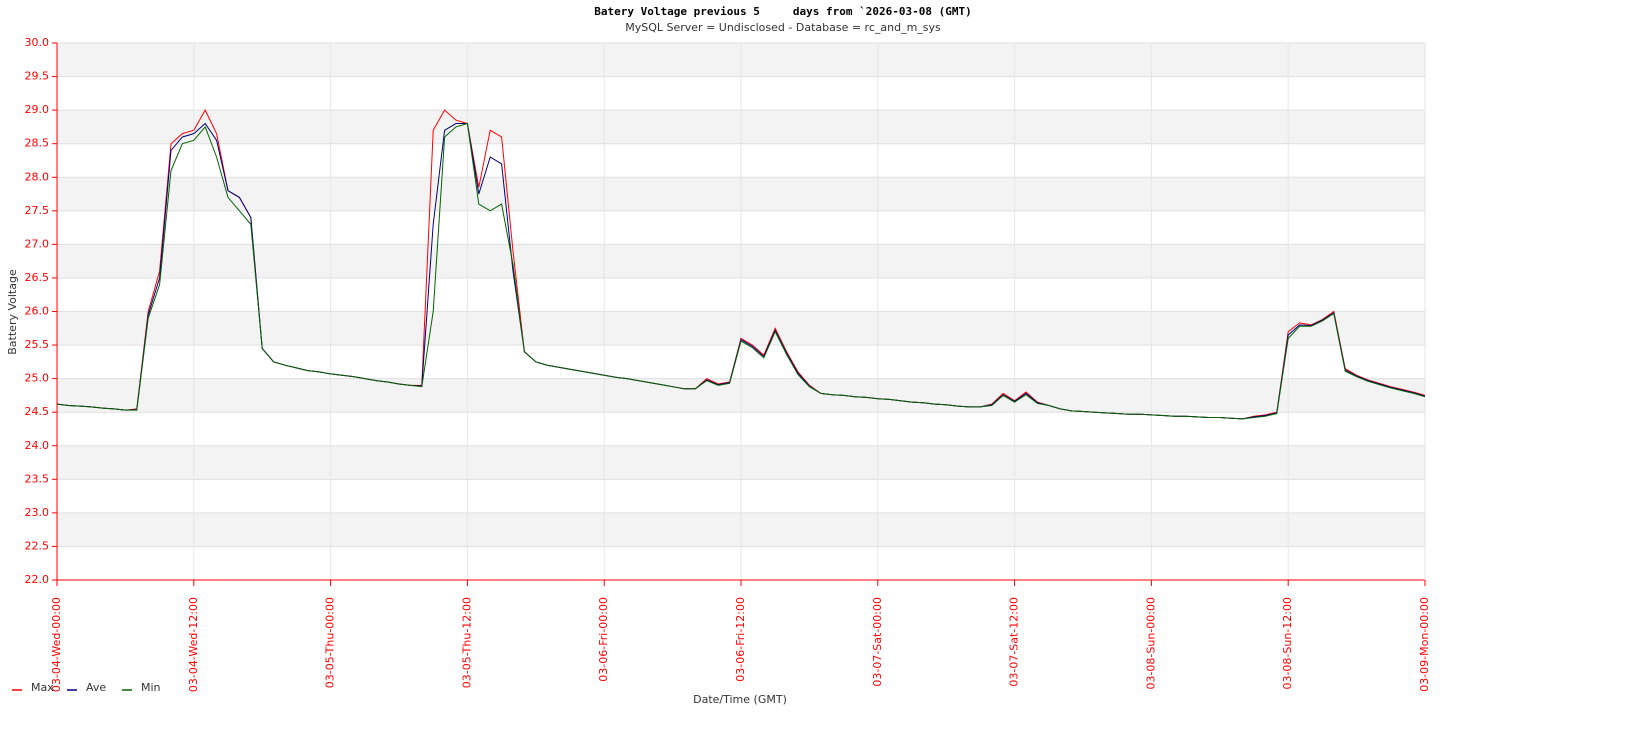 The width and height of the screenshot is (1650, 750). Describe the element at coordinates (37, 344) in the screenshot. I see `y-tick-label: 25.5` at that location.